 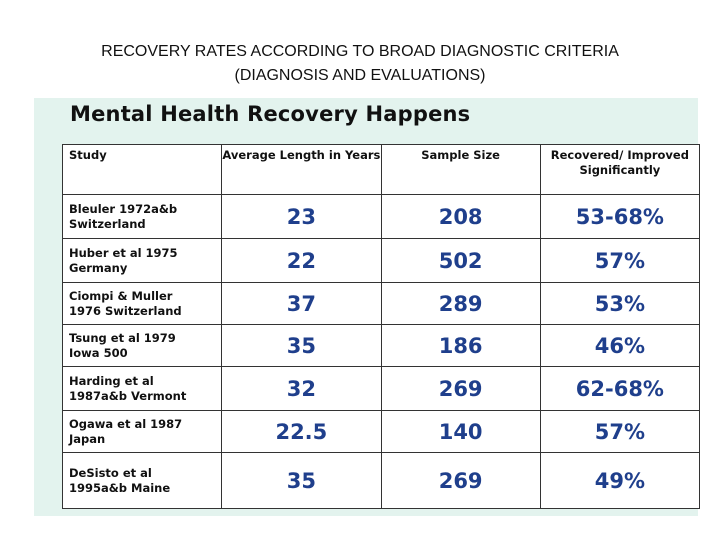 What do you see at coordinates (460, 345) in the screenshot?
I see `sample-cell: 186` at bounding box center [460, 345].